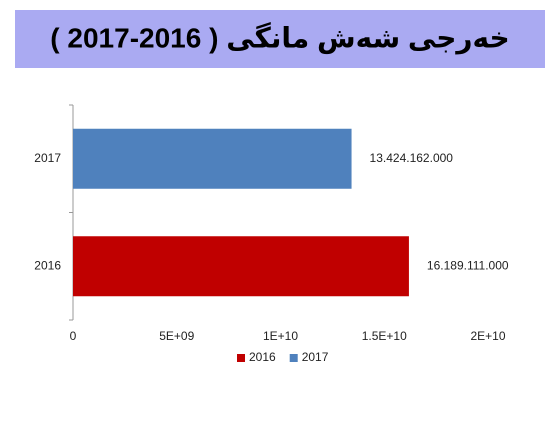  I want to click on x-tick-label: 1.5E+10, so click(384, 336).